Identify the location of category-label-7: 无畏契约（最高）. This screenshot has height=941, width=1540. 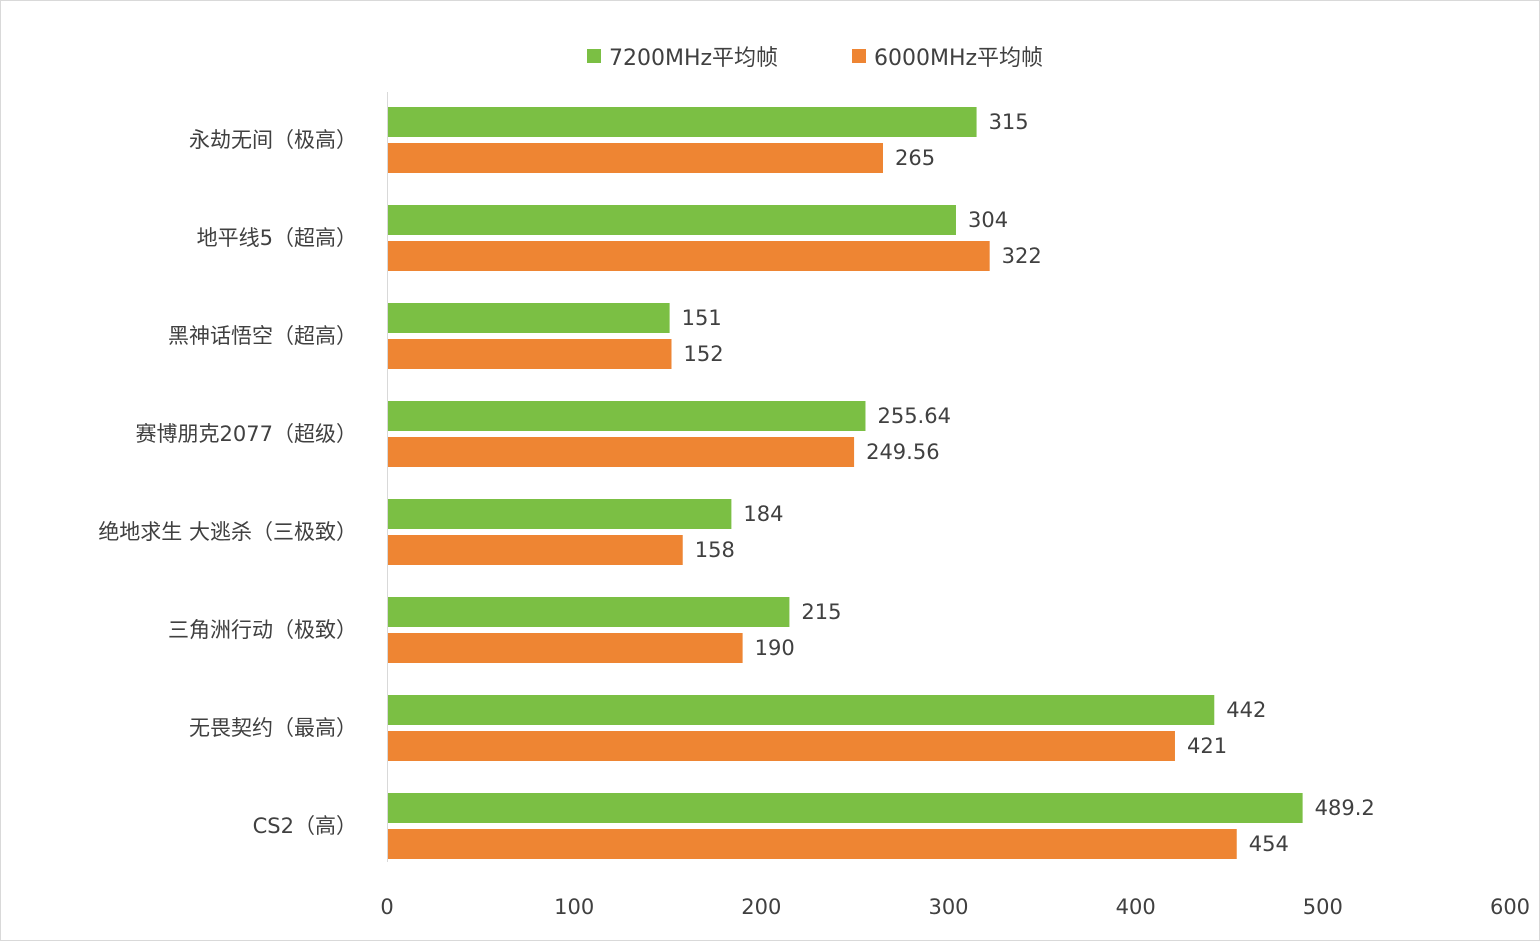
(273, 728).